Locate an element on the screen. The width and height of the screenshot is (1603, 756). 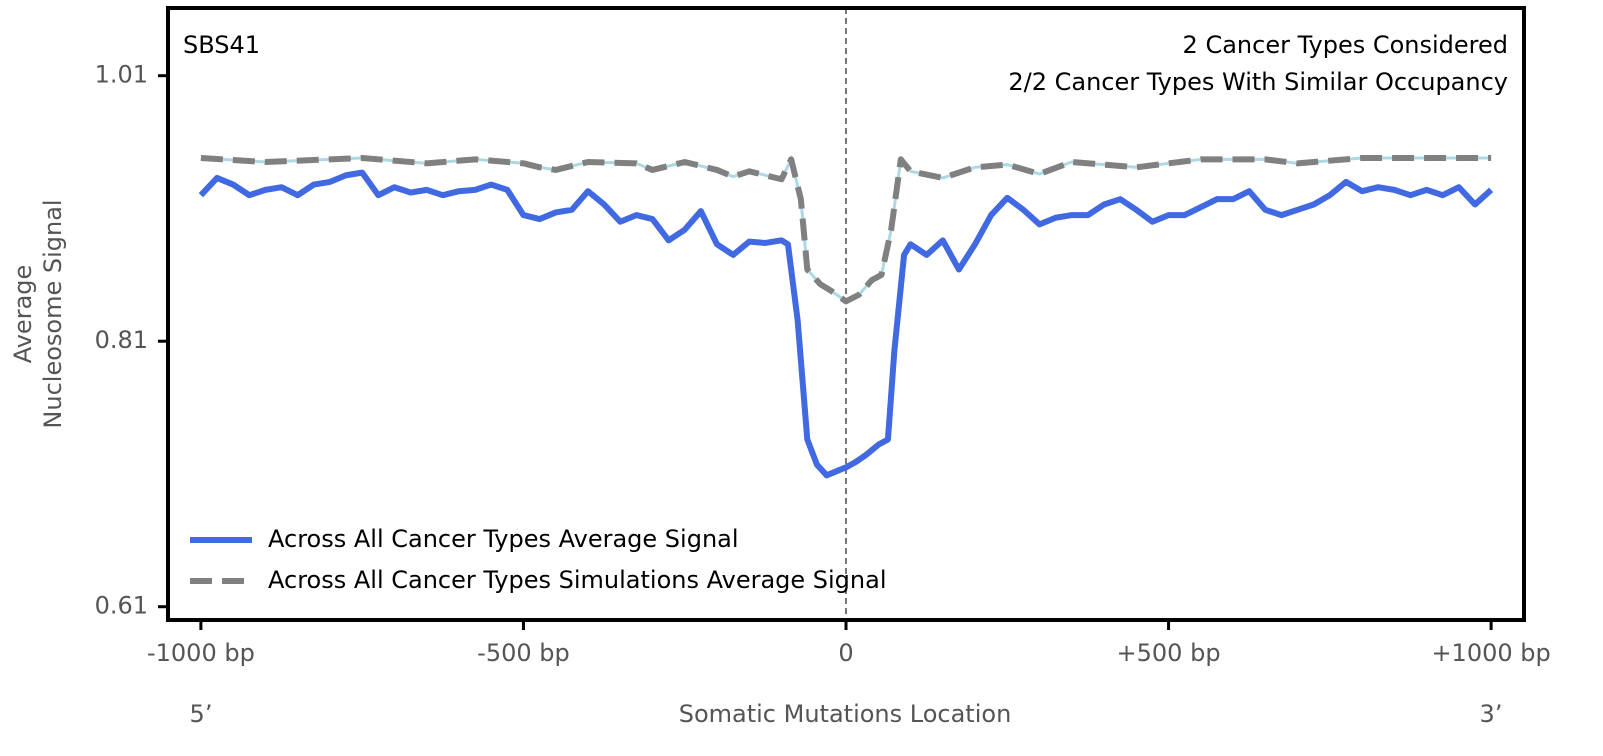
annotation: 2/2 Cancer Types With Similar Occupancy is located at coordinates (1258, 82).